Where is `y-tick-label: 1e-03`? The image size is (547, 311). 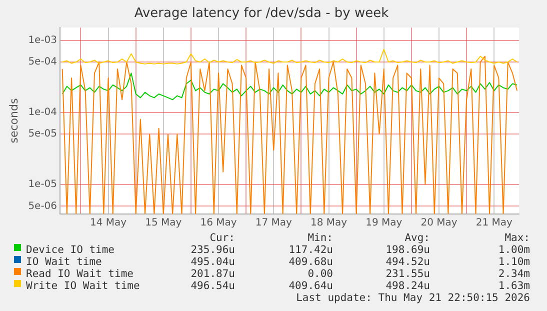
y-tick-label: 1e-03 is located at coordinates (43, 40).